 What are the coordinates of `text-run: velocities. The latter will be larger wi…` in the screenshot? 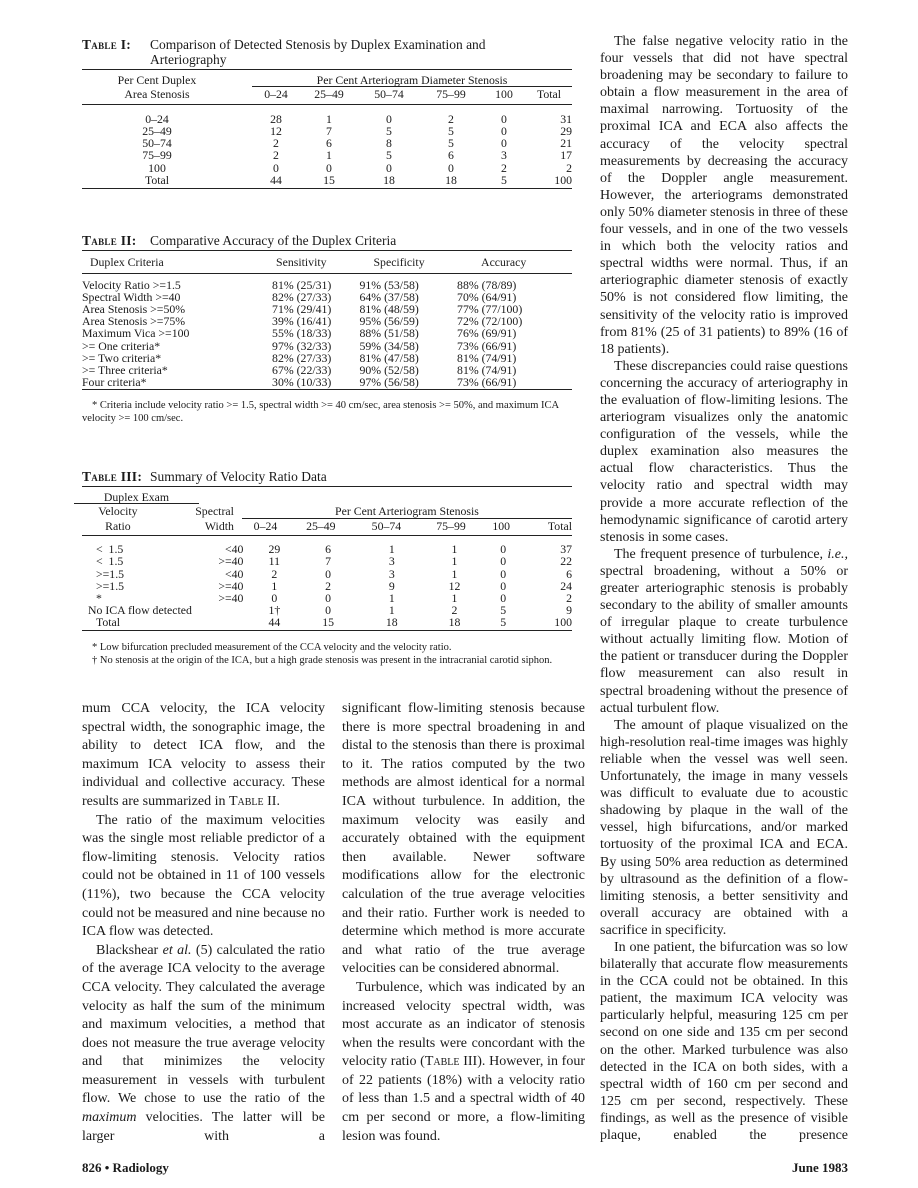 It's located at (203, 1127).